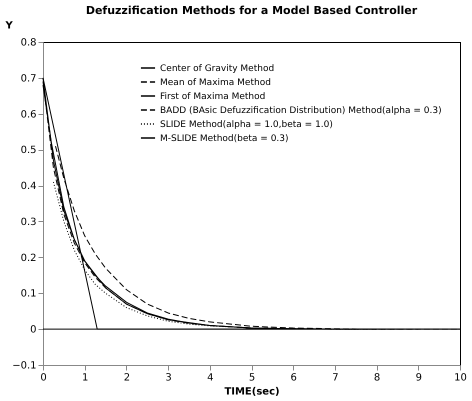 The width and height of the screenshot is (472, 401). I want to click on y-tick-label: 0.7, so click(28, 78).